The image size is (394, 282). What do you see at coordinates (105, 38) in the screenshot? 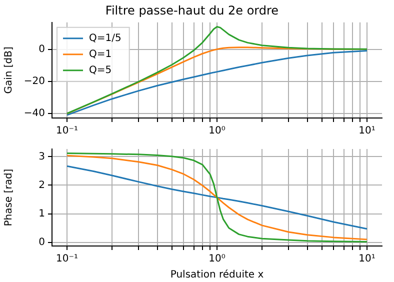
I see `legend-label: Q=1/5` at bounding box center [105, 38].